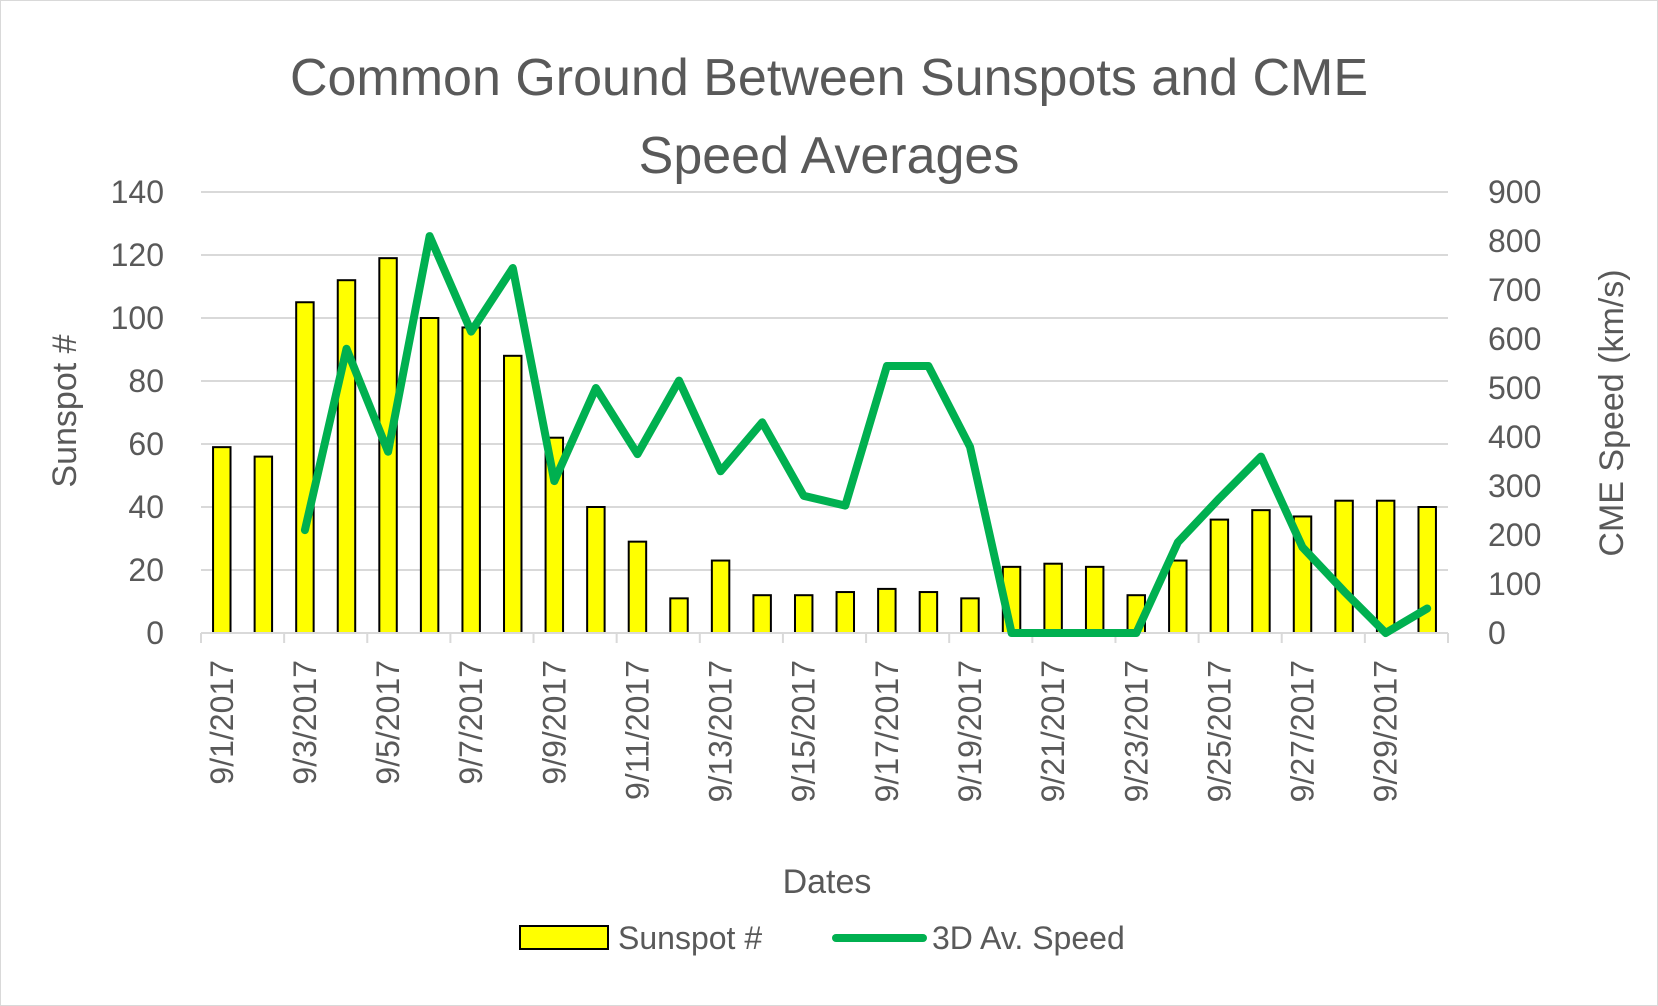 This screenshot has height=1006, width=1658. Describe the element at coordinates (829, 156) in the screenshot. I see `chart-title-line2: Speed Averages` at that location.